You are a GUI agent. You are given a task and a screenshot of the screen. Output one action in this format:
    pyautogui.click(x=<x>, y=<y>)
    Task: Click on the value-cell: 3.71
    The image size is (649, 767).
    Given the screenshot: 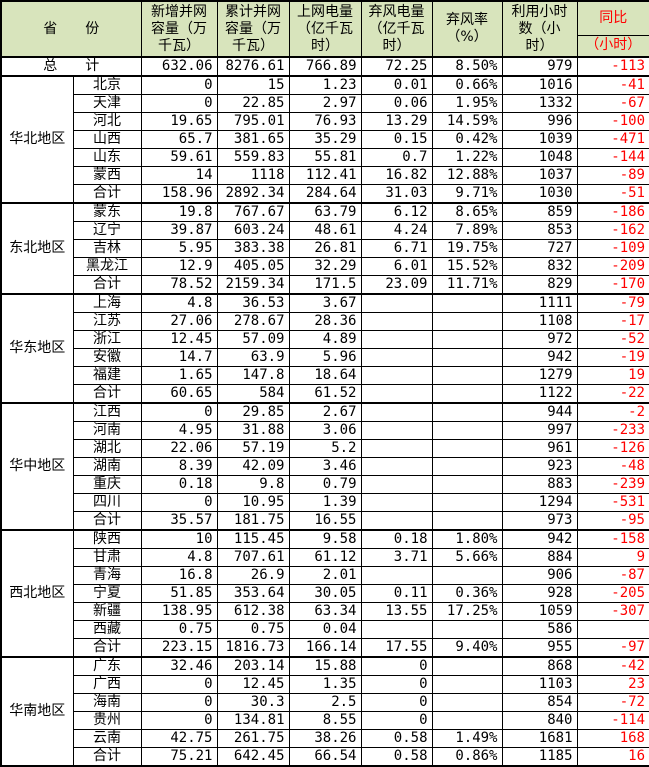 What is the action you would take?
    pyautogui.click(x=396, y=557)
    